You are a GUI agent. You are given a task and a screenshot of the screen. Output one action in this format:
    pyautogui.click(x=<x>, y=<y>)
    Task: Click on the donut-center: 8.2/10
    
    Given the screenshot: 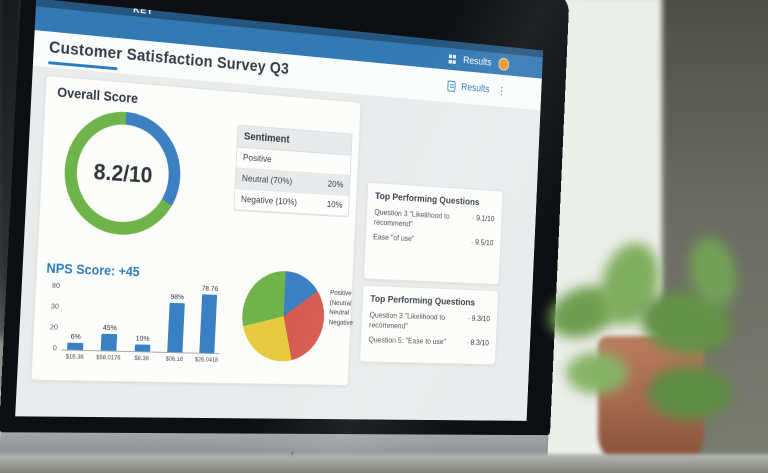 What is the action you would take?
    pyautogui.click(x=122, y=173)
    